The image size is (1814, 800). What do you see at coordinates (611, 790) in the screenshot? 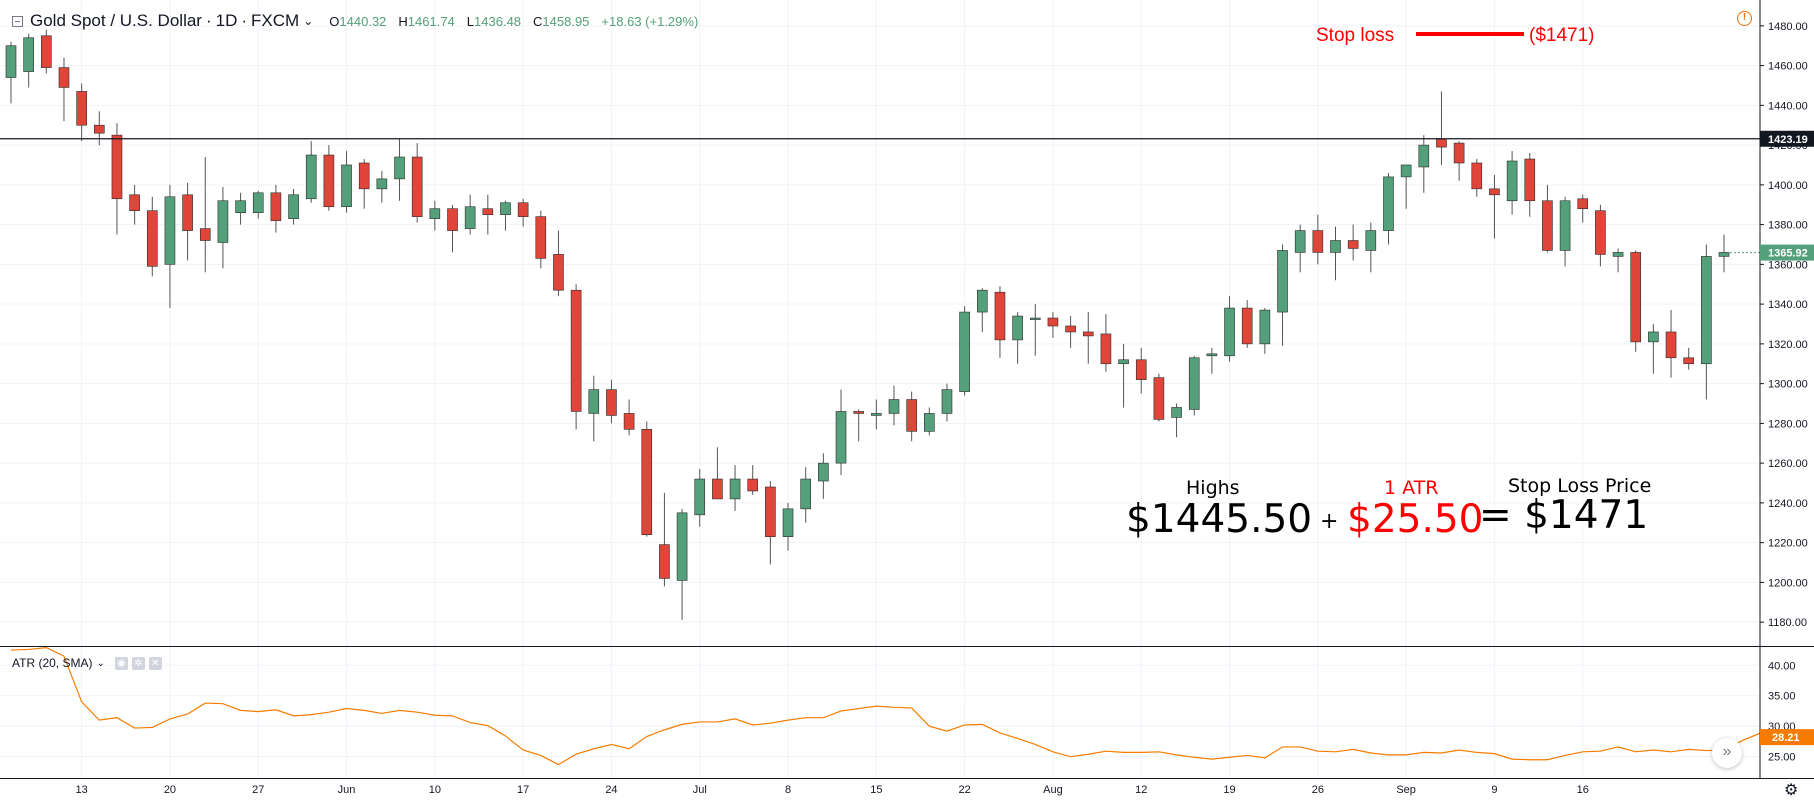
I see `time-tick-label: 24` at bounding box center [611, 790].